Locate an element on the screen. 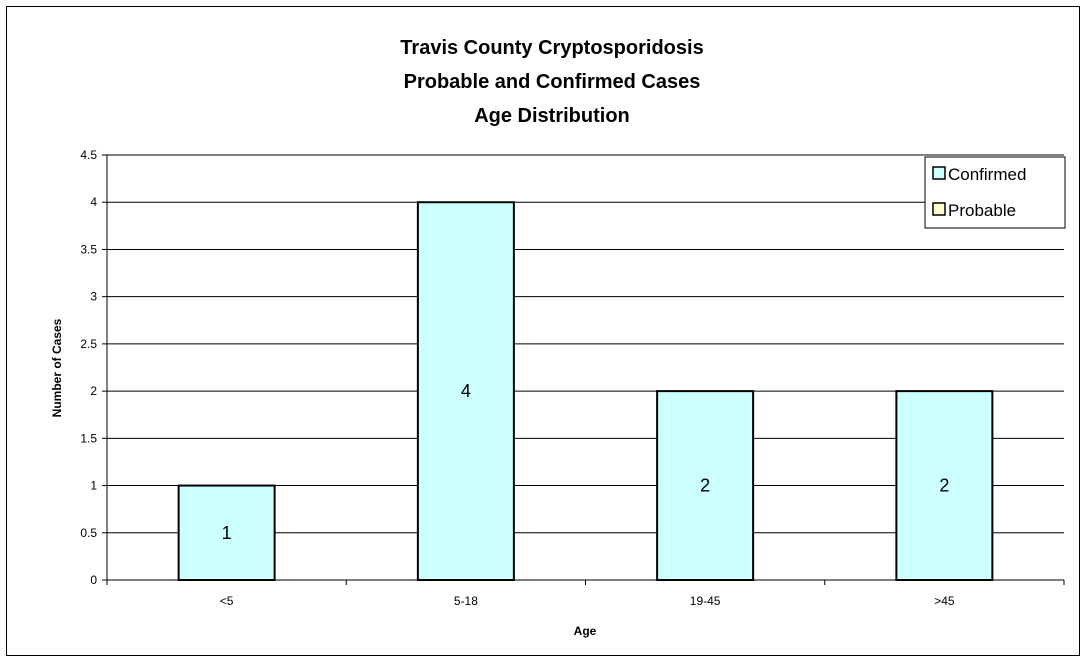  y-tick-label: 1.5 is located at coordinates (88, 438).